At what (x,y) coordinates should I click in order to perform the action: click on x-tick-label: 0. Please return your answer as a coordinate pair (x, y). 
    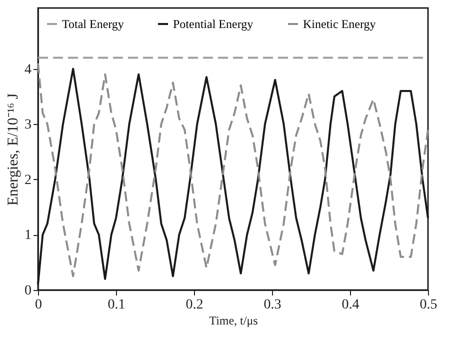
    Looking at the image, I should click on (38, 305).